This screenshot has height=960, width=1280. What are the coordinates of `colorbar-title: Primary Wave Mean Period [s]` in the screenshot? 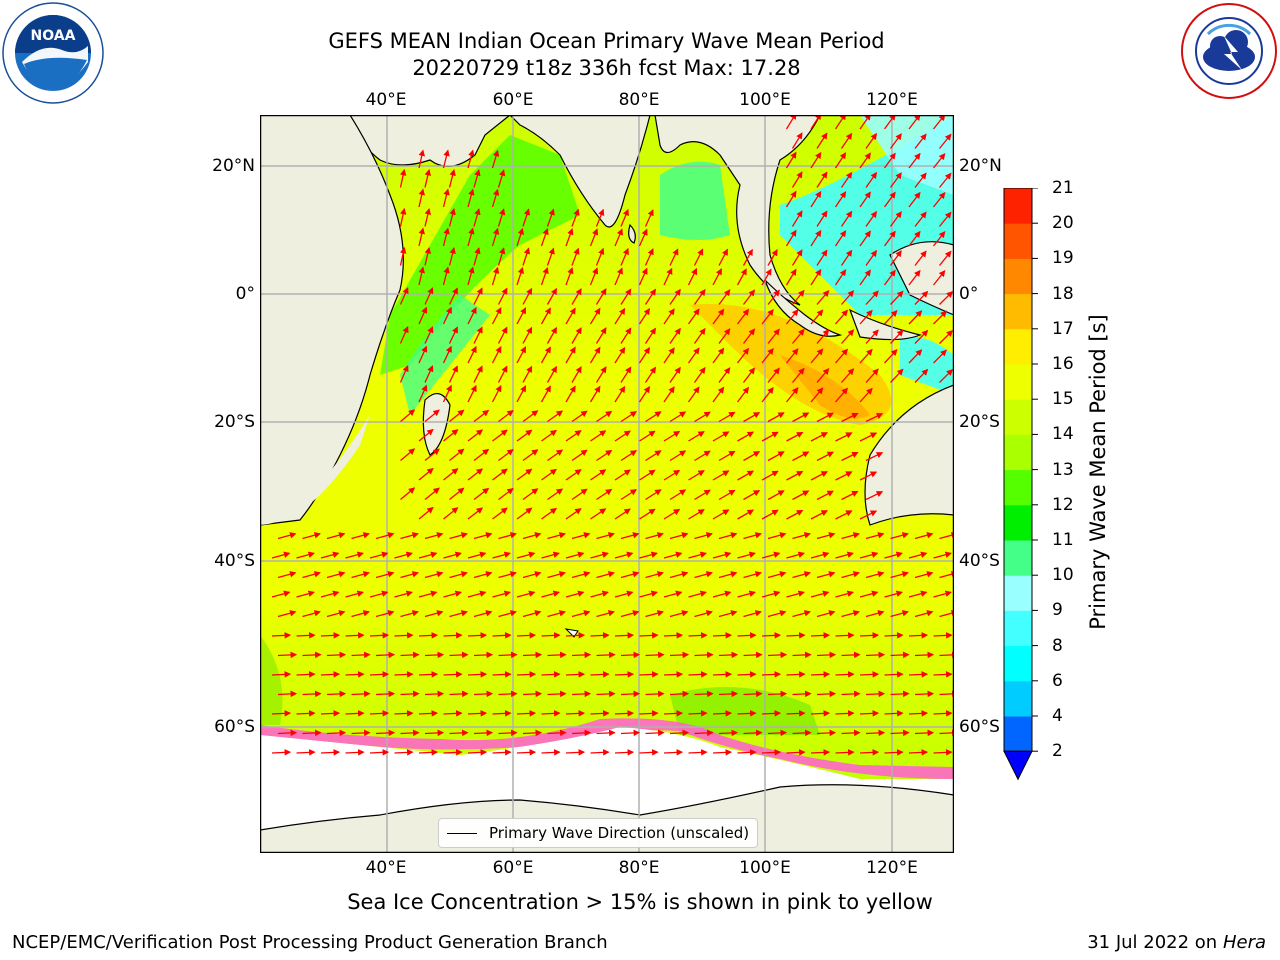 It's located at (1098, 472).